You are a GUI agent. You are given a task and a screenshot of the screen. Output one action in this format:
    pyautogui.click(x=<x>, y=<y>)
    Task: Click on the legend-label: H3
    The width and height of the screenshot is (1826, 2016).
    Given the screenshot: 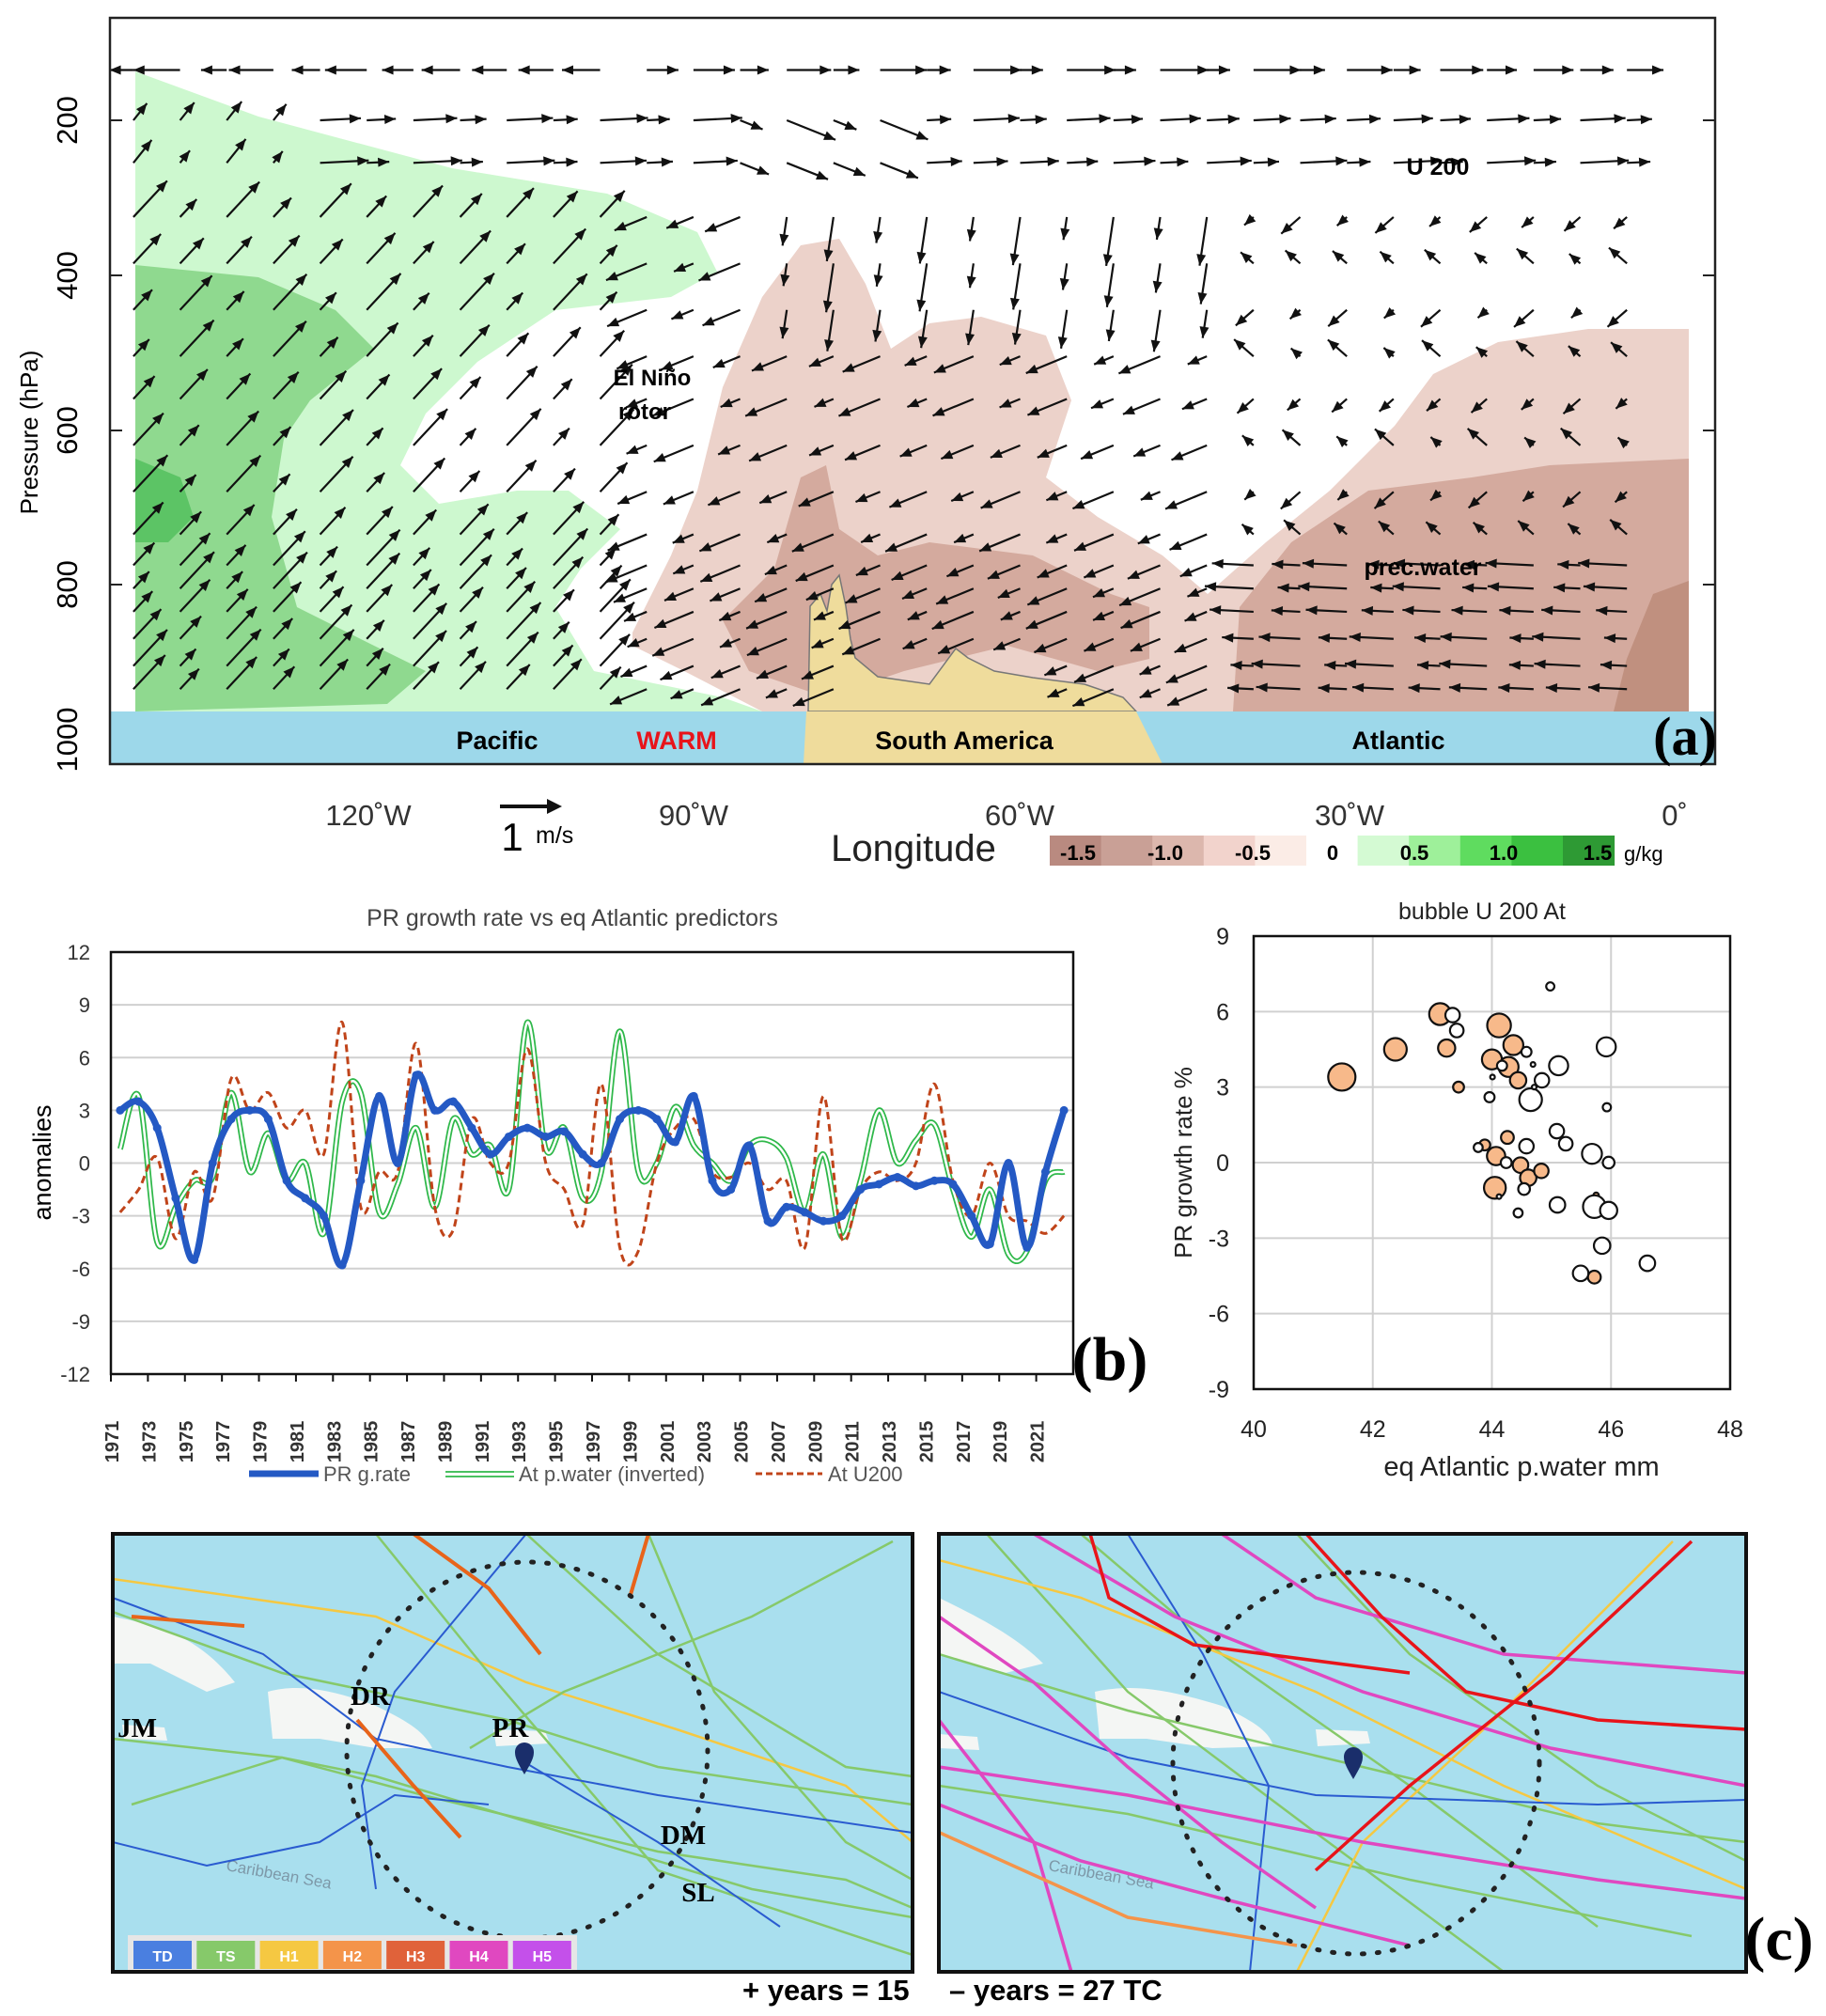 What is the action you would take?
    pyautogui.click(x=416, y=1957)
    